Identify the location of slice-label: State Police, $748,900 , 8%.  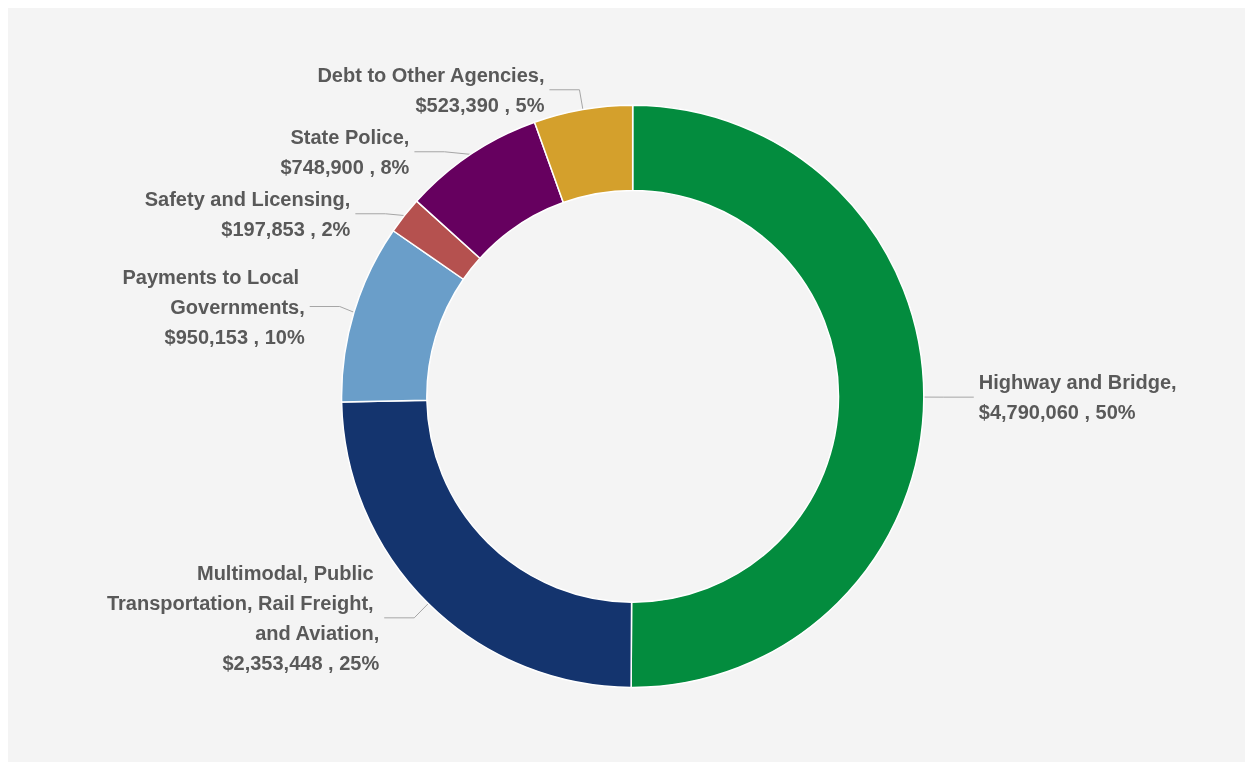
(345, 151).